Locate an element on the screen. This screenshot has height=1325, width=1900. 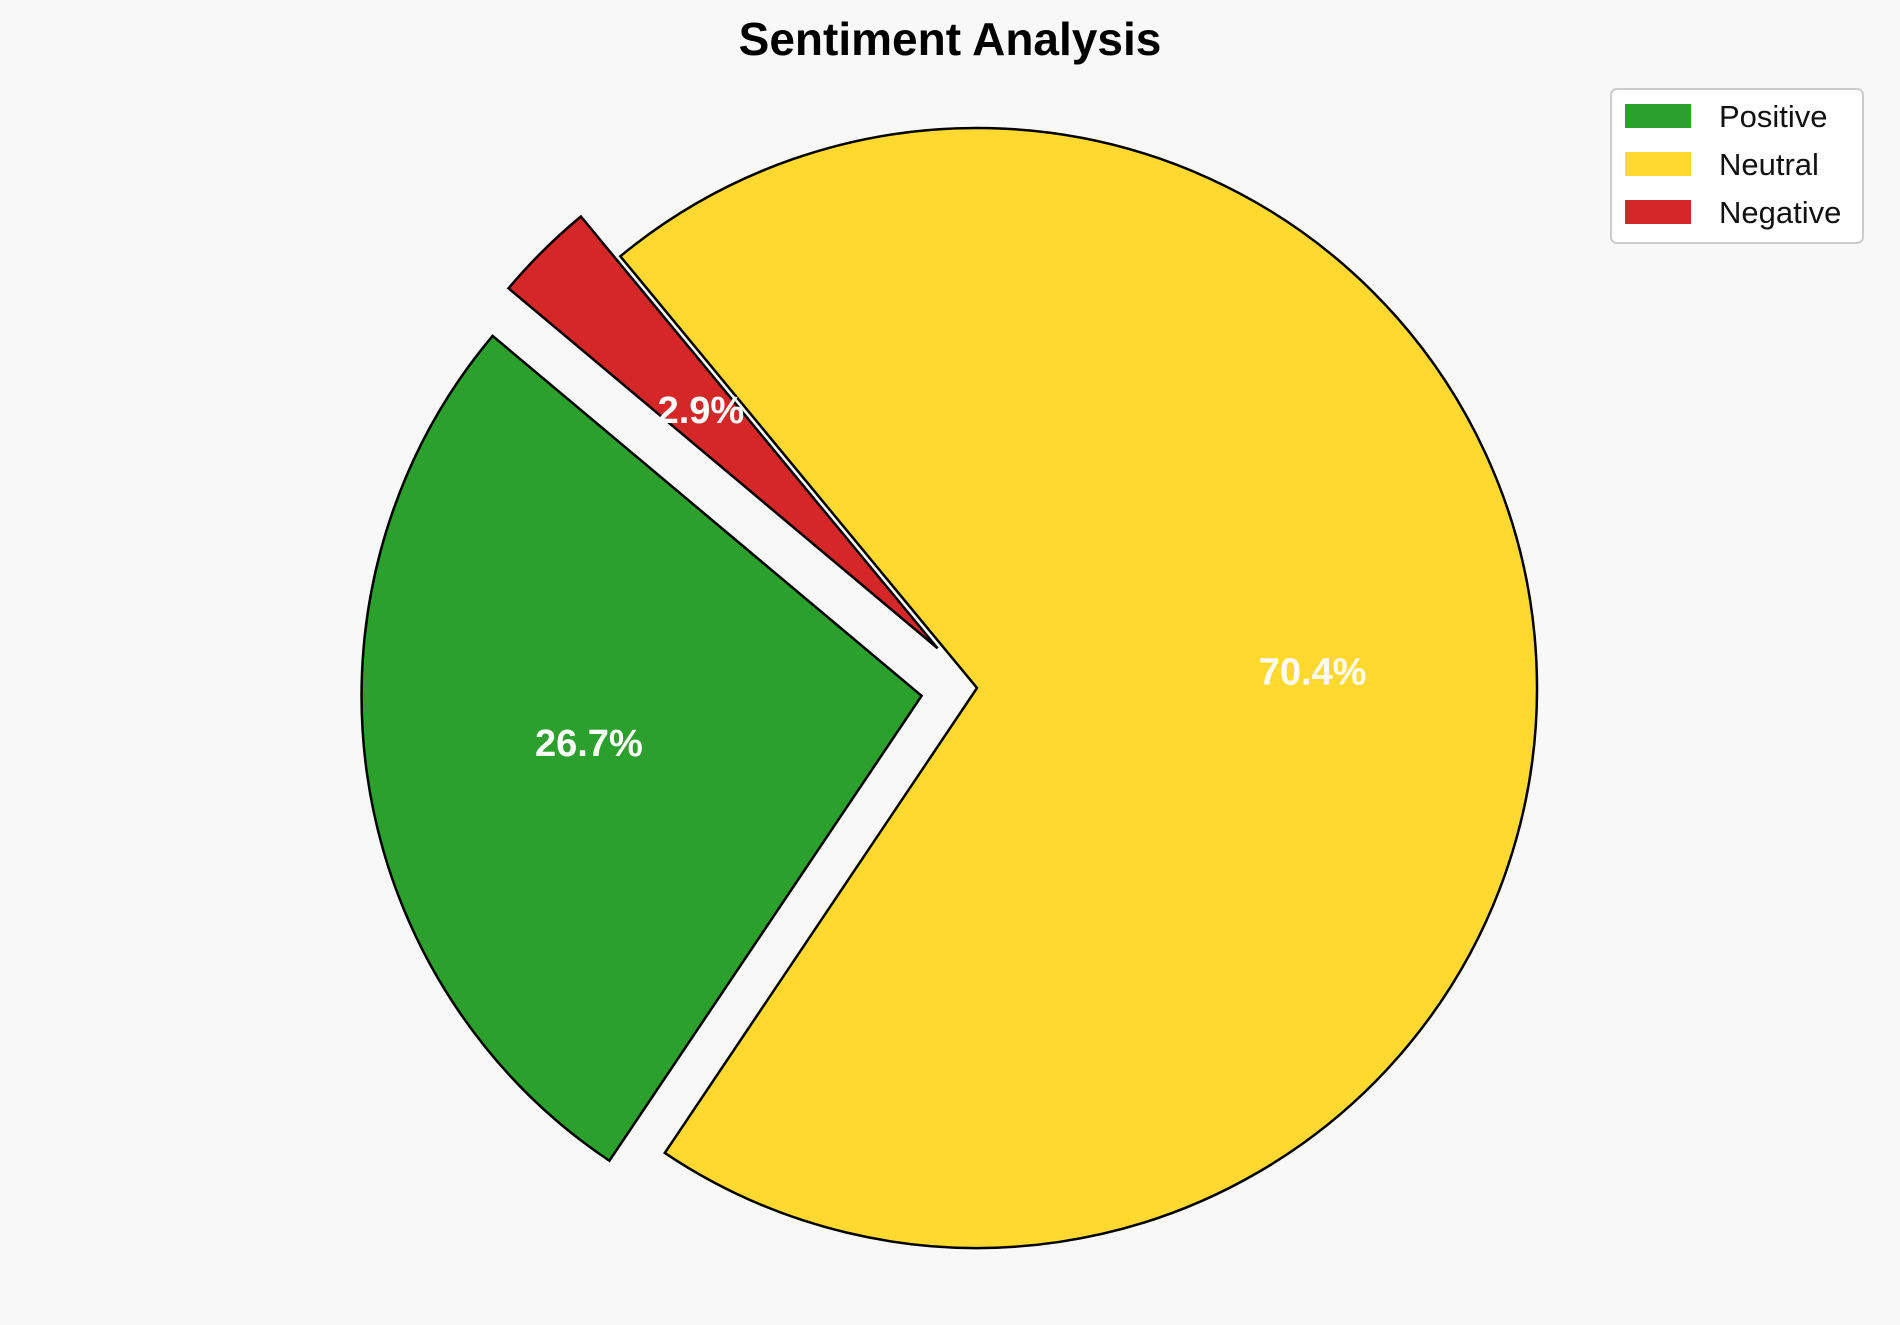
pie-value-label-neutral: 70.4% is located at coordinates (1313, 672).